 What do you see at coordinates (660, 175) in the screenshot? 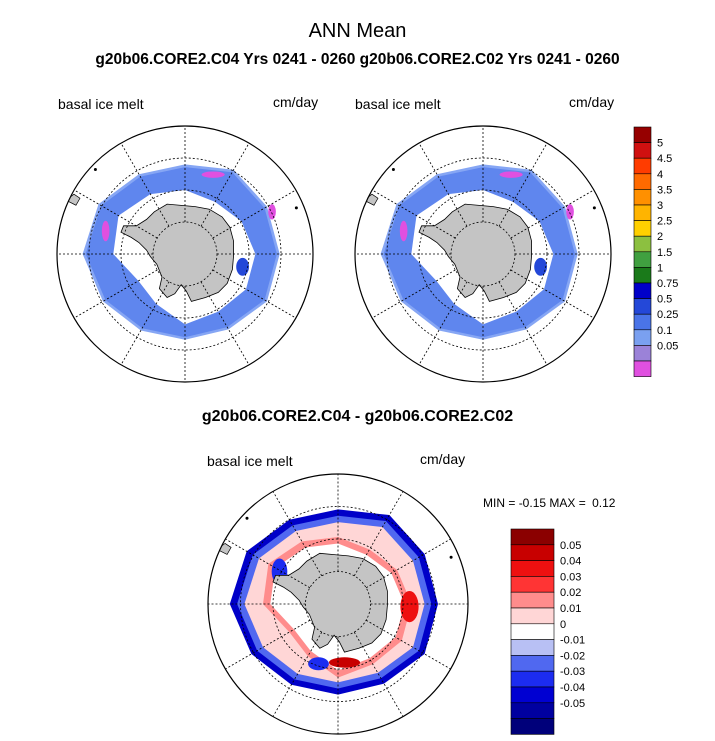
I see `abs-colorbar-tick-label: 4` at bounding box center [660, 175].